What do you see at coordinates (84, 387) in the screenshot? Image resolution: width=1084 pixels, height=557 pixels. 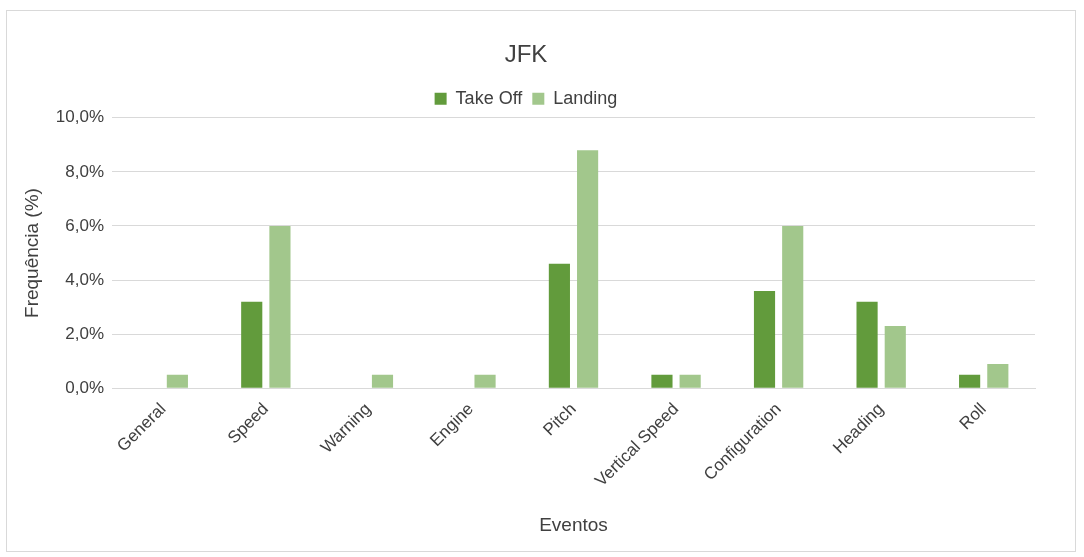 I see `y-tick-label: 0,0%` at bounding box center [84, 387].